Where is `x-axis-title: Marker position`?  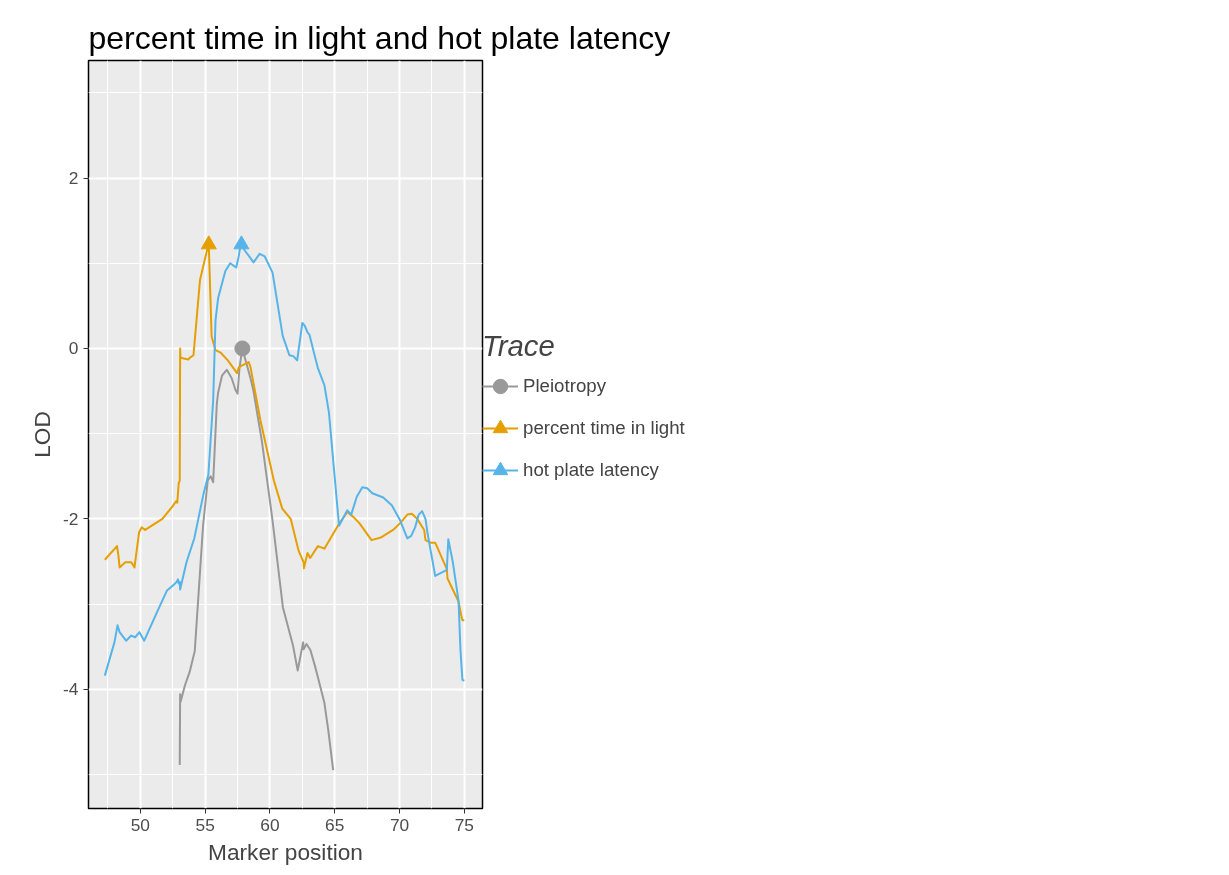 x-axis-title: Marker position is located at coordinates (285, 851).